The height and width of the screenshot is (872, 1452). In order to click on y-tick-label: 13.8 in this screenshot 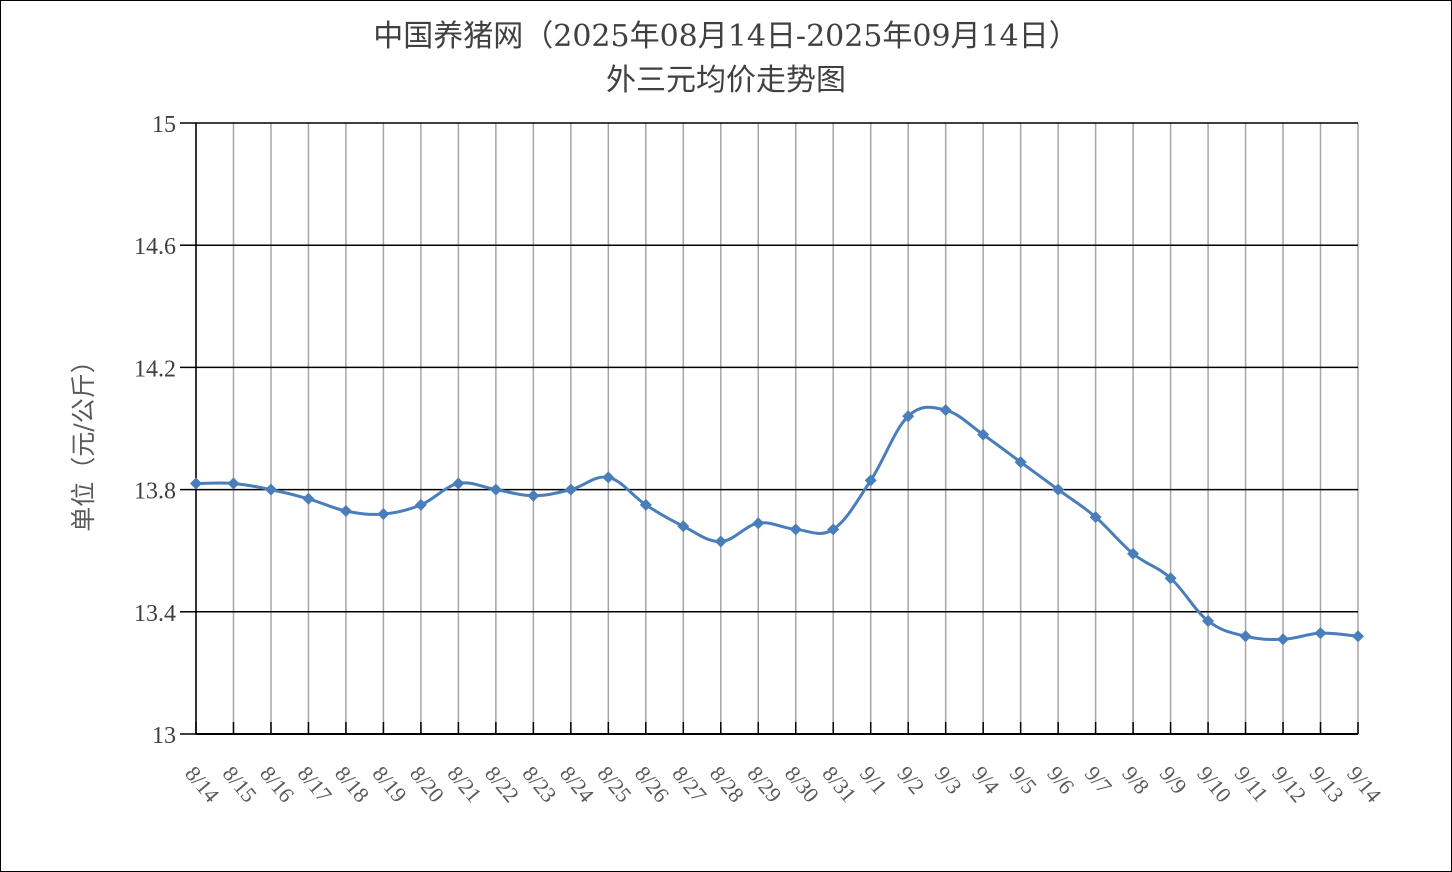, I will do `click(155, 492)`.